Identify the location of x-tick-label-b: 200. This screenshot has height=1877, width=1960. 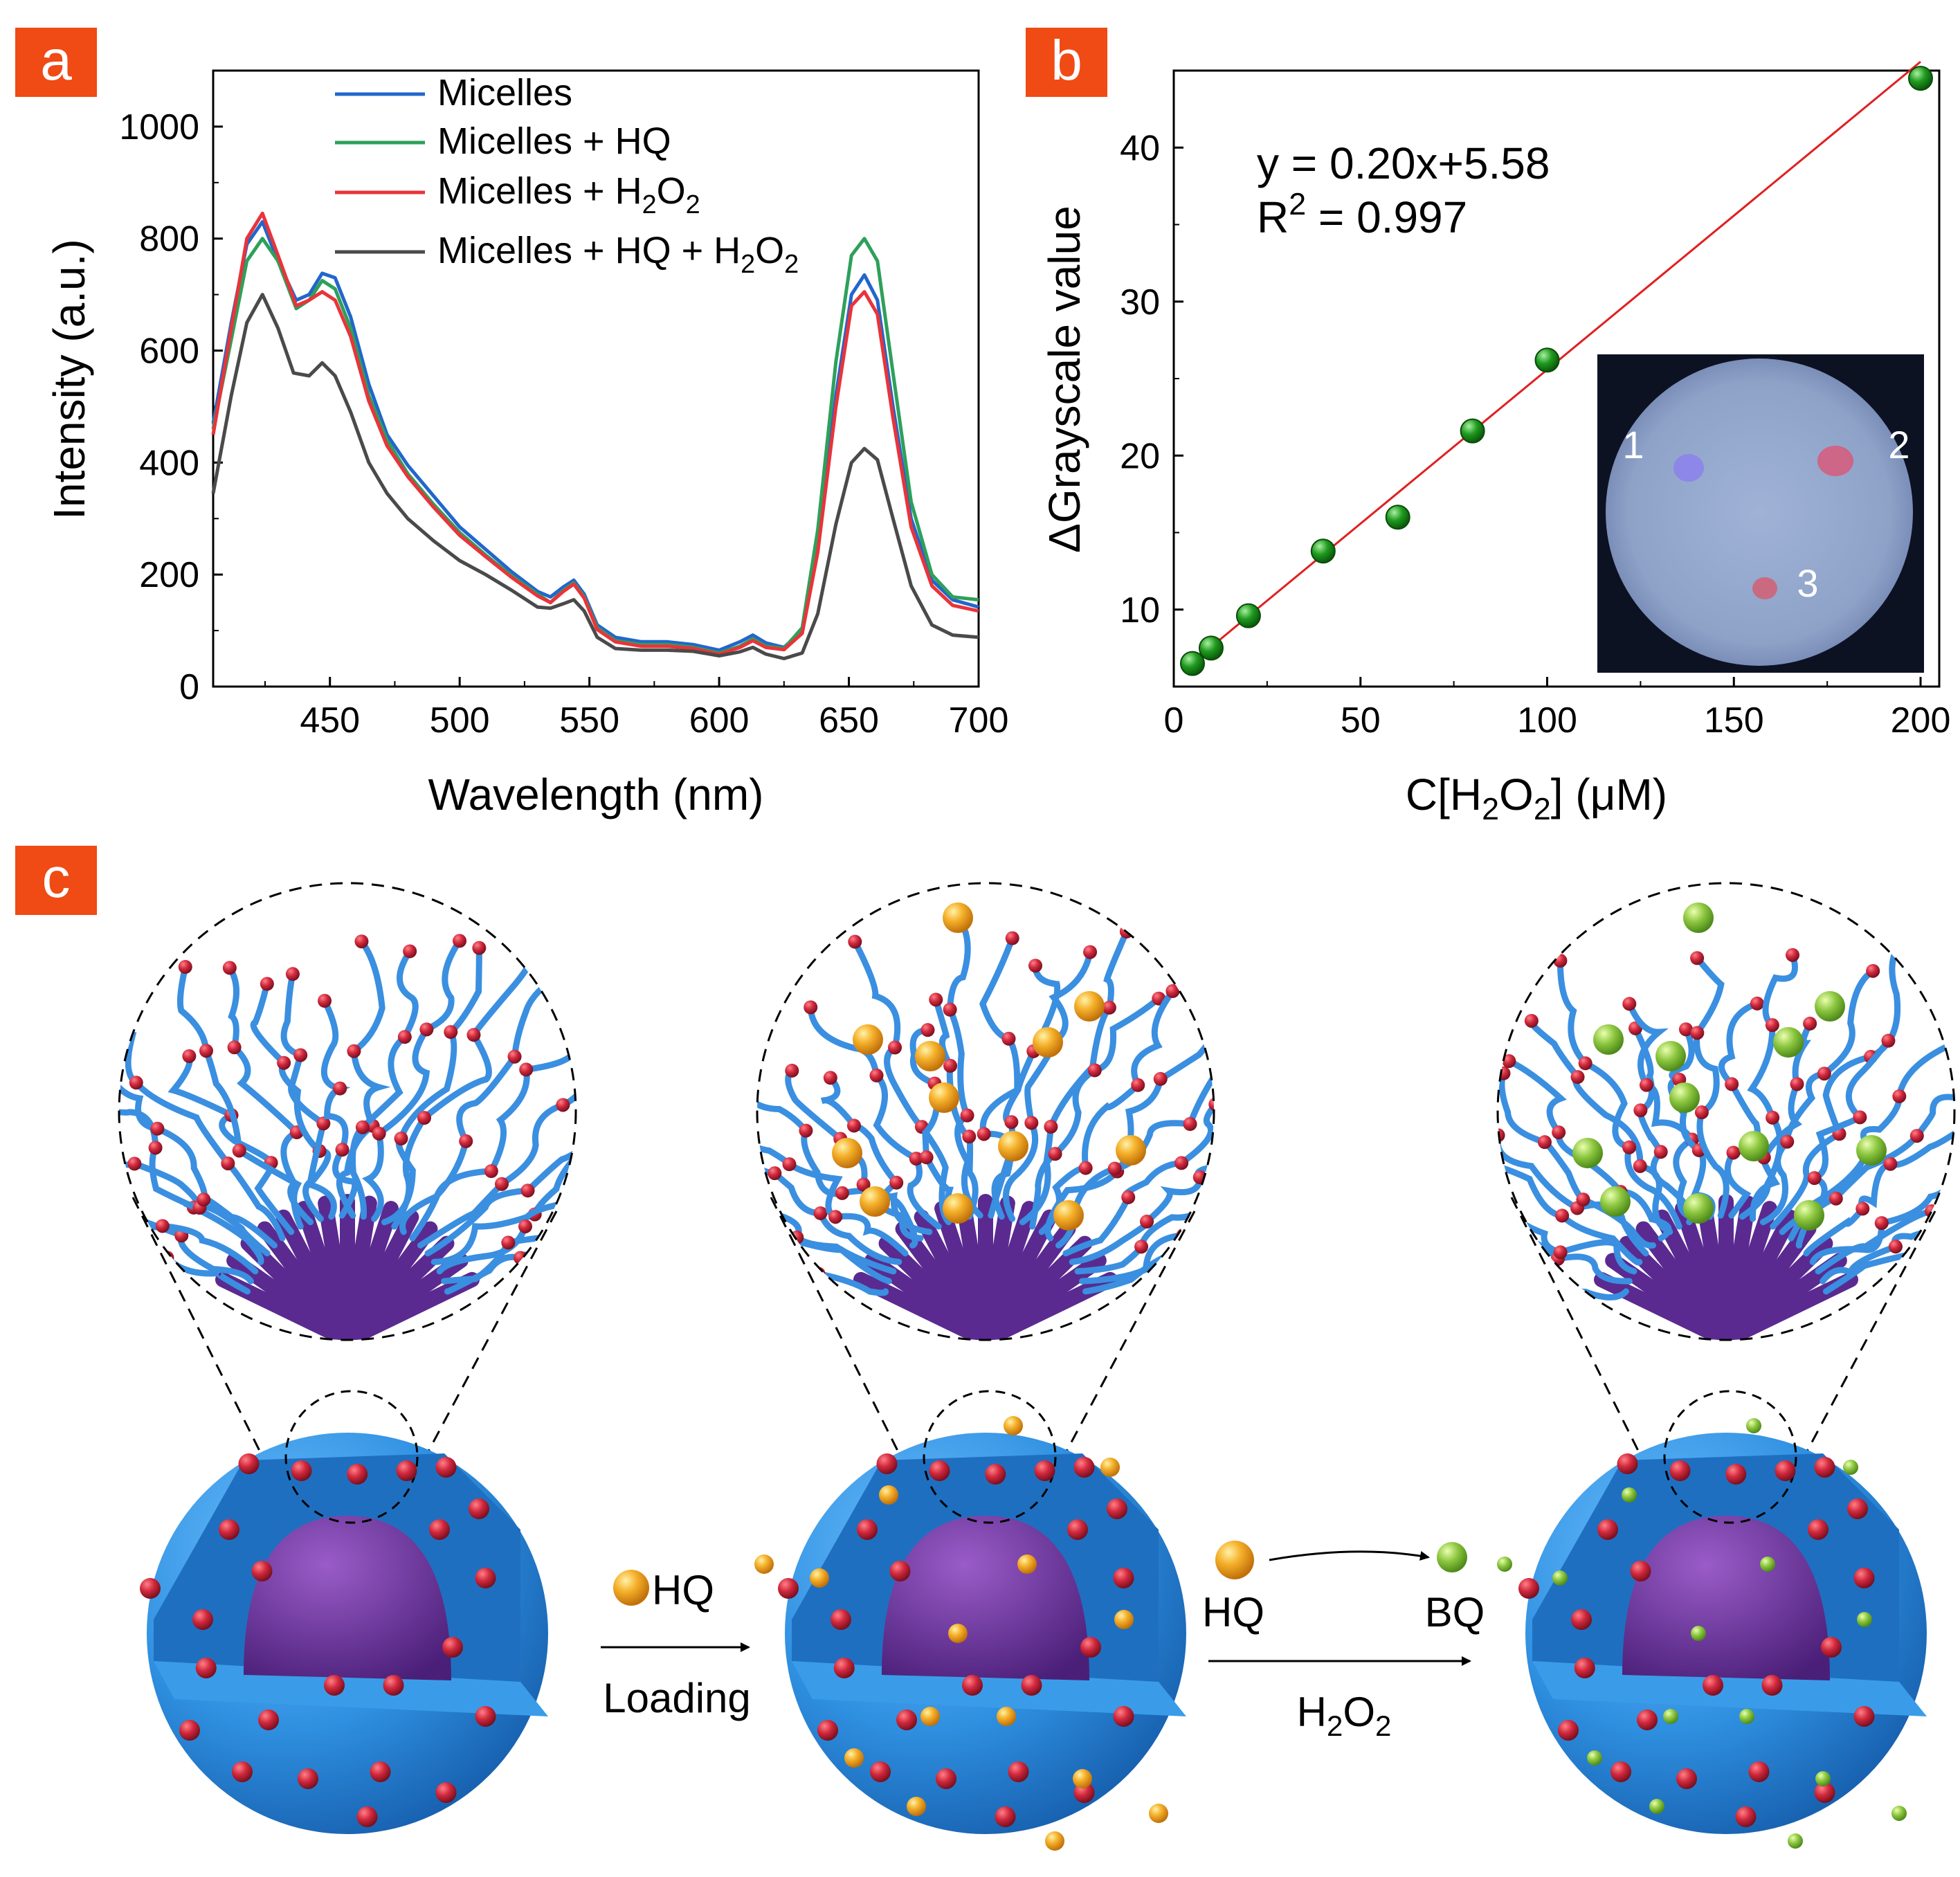
(1921, 721).